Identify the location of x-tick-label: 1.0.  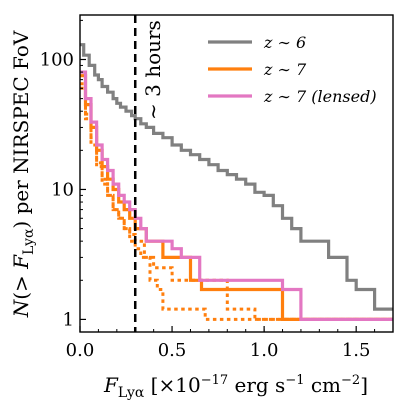
(264, 350).